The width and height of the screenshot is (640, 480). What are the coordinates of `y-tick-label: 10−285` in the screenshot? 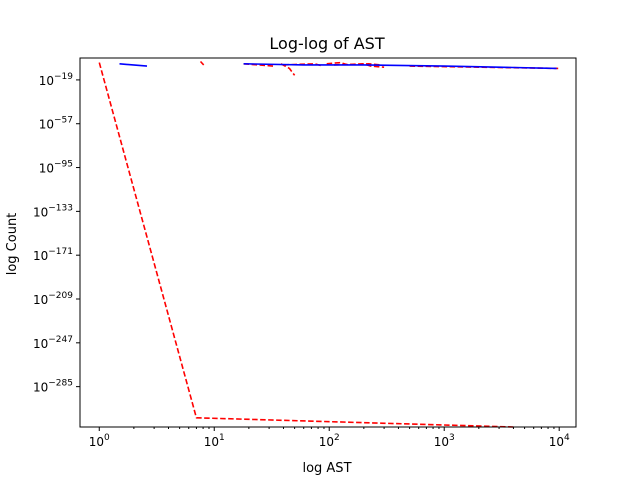 It's located at (53, 387).